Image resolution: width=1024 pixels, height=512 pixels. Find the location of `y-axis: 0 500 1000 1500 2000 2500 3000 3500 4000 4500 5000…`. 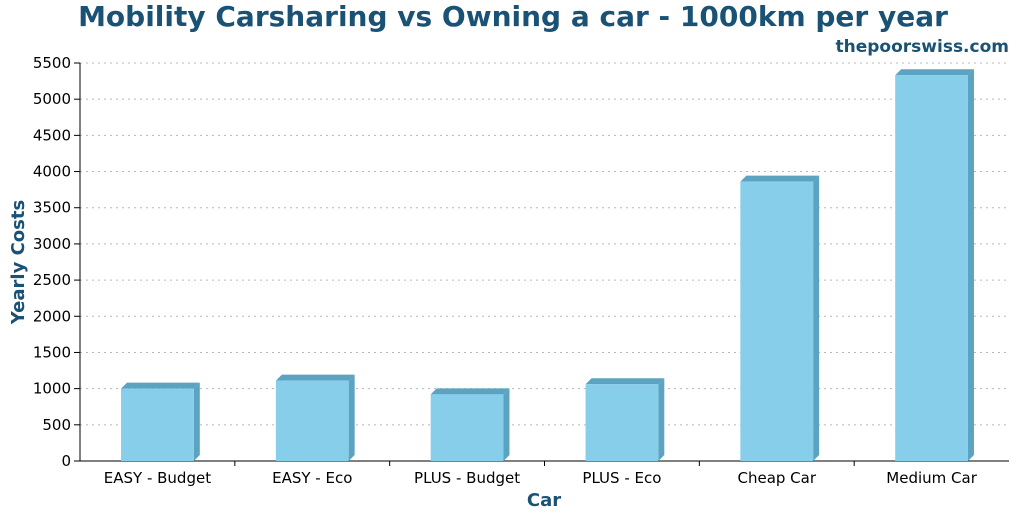

y-axis: 0 500 1000 1500 2000 2500 3000 3500 4000 4500 5000… is located at coordinates (57, 262).